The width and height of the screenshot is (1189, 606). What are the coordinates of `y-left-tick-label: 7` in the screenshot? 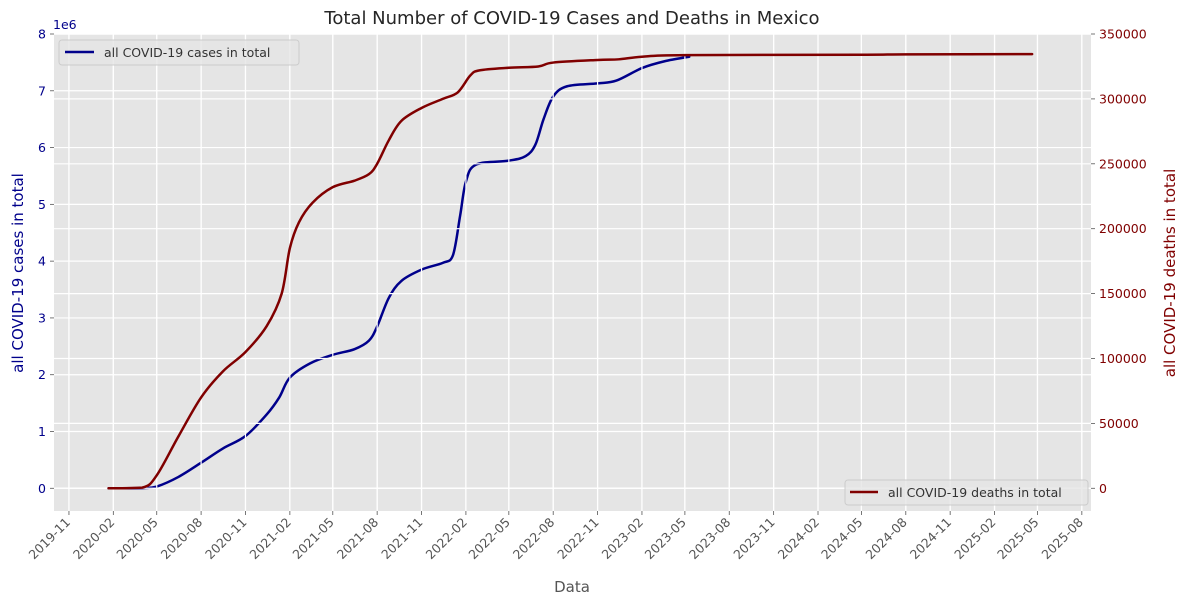 It's located at (42, 90).